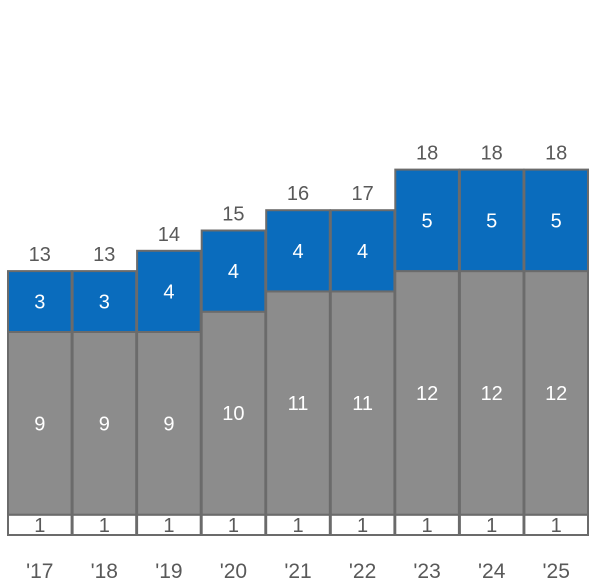 This screenshot has width=589, height=585. Describe the element at coordinates (362, 571) in the screenshot. I see `category-tick-label: '22` at that location.